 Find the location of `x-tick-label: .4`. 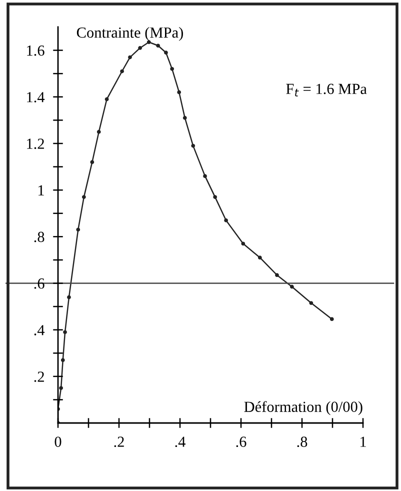

x-tick-label: .4 is located at coordinates (180, 442).